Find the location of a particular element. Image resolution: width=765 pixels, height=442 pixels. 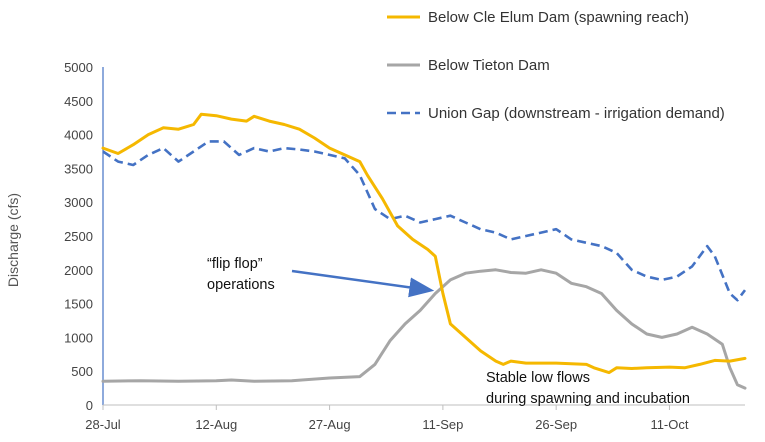

x-tick-28-Jul: 28-Jul is located at coordinates (103, 424).